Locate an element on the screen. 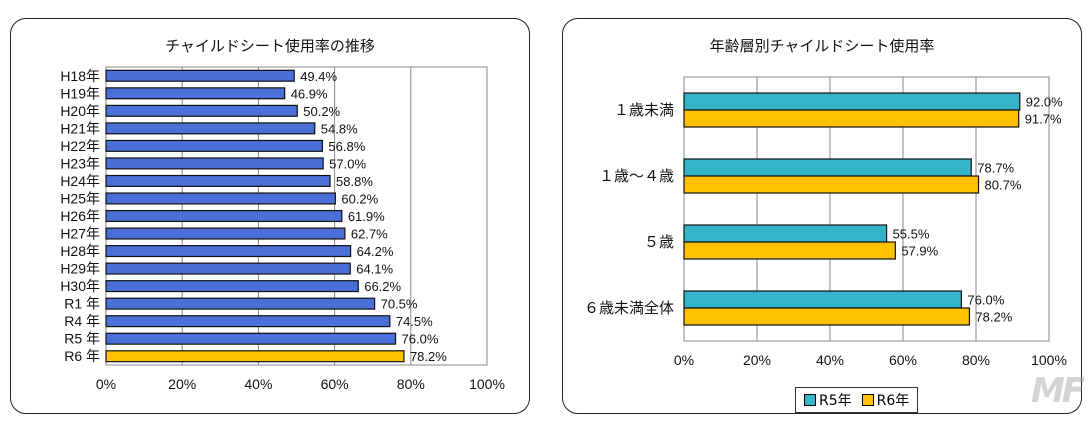  data-label: 57.9% is located at coordinates (919, 251).